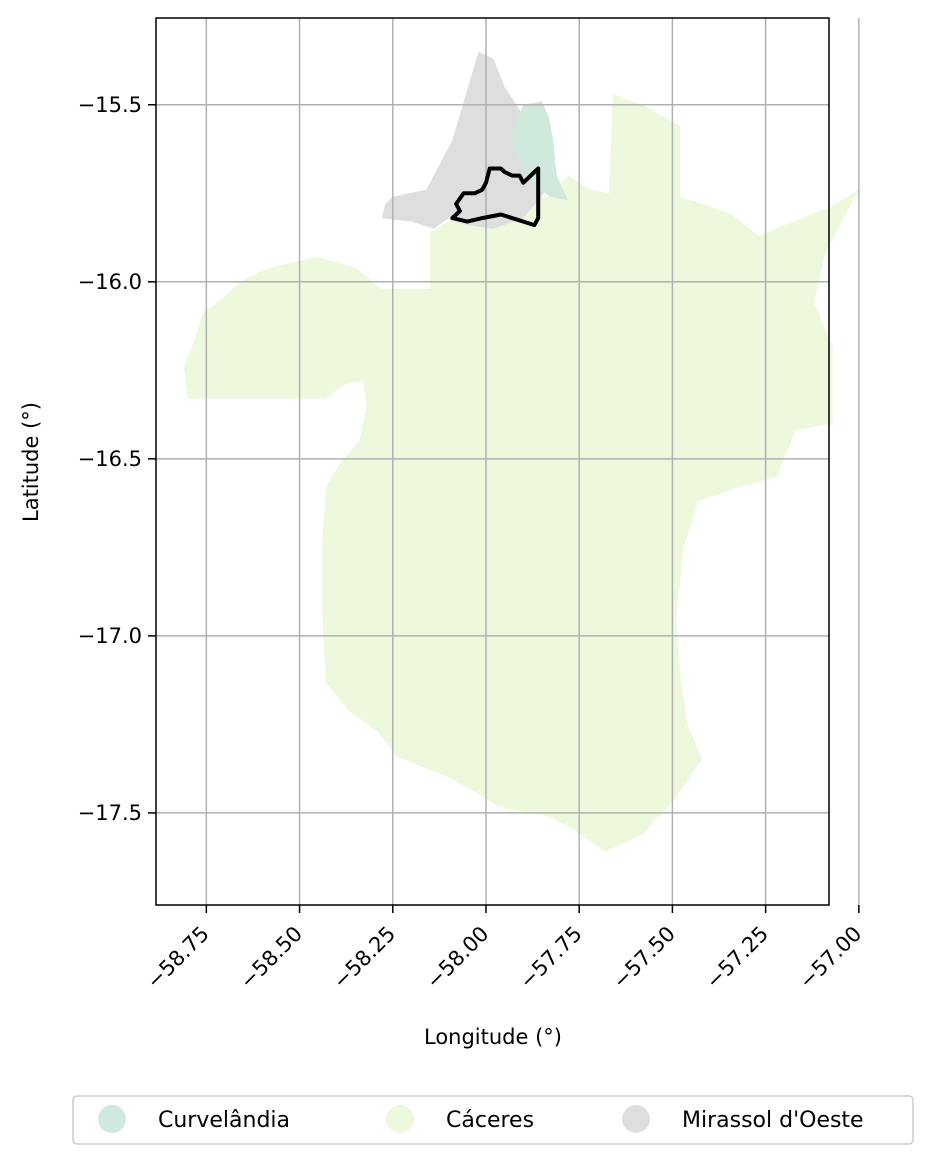 Image resolution: width=931 pixels, height=1163 pixels. I want to click on y-tick-label: −17.5, so click(110, 813).